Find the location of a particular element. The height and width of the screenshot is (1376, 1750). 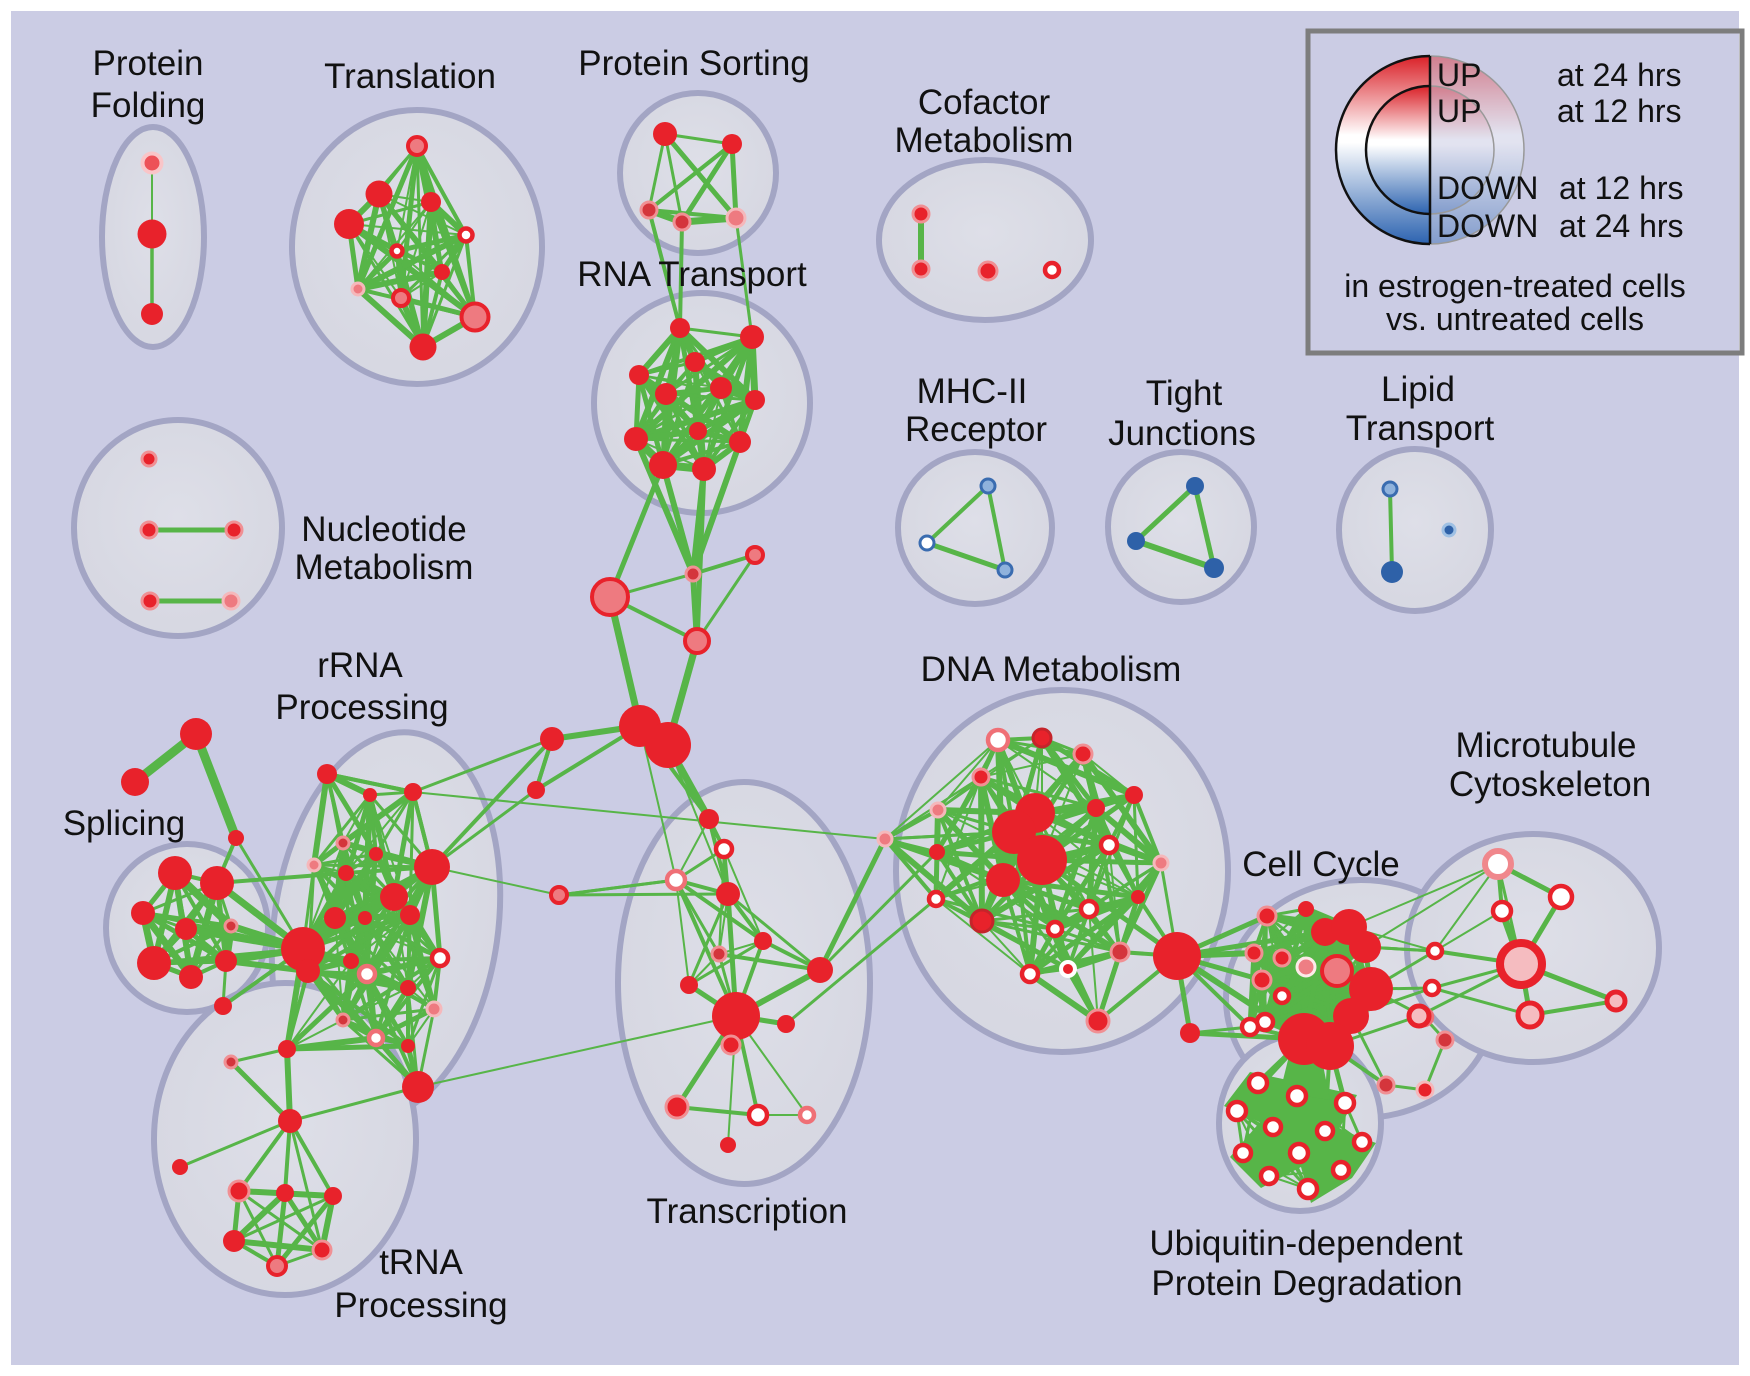

svg-text: Nucleotide is located at coordinates (383, 529).